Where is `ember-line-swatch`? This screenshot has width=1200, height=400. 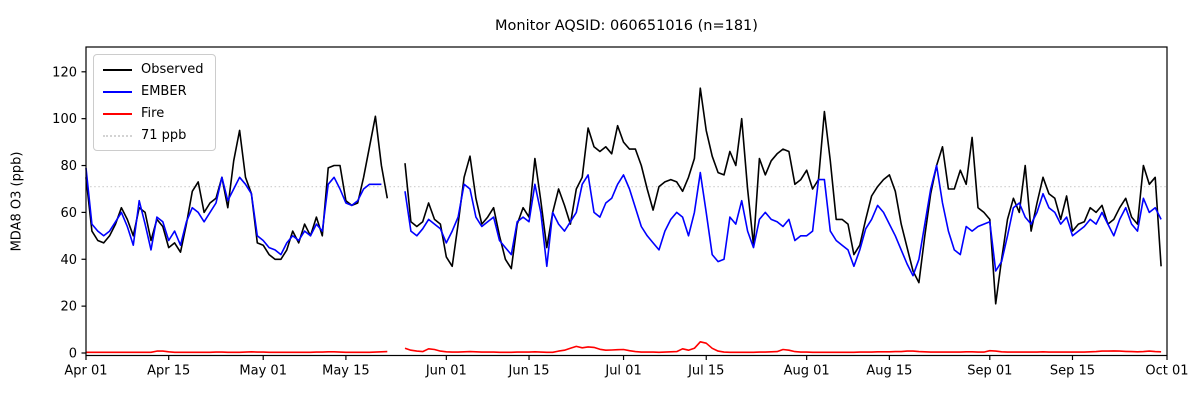 ember-line-swatch is located at coordinates (117, 91).